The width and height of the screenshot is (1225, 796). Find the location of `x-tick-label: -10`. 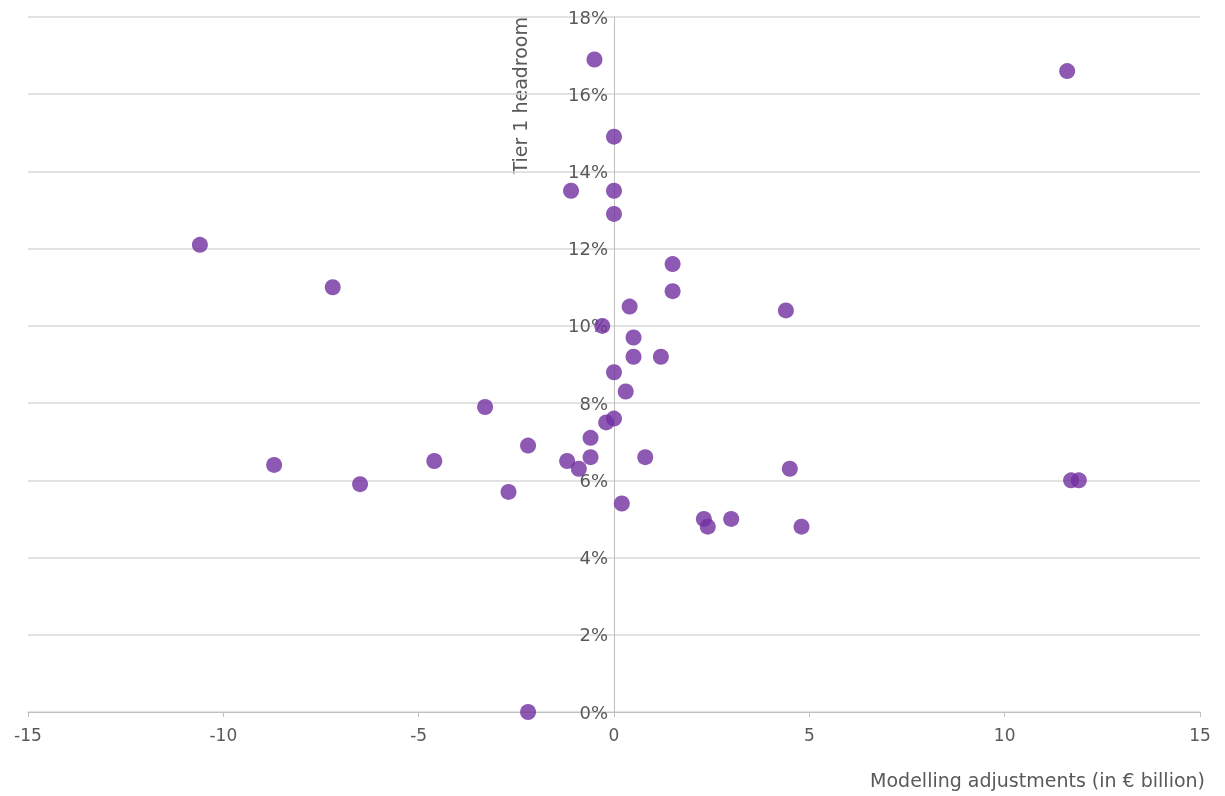

x-tick-label: -10 is located at coordinates (223, 734).